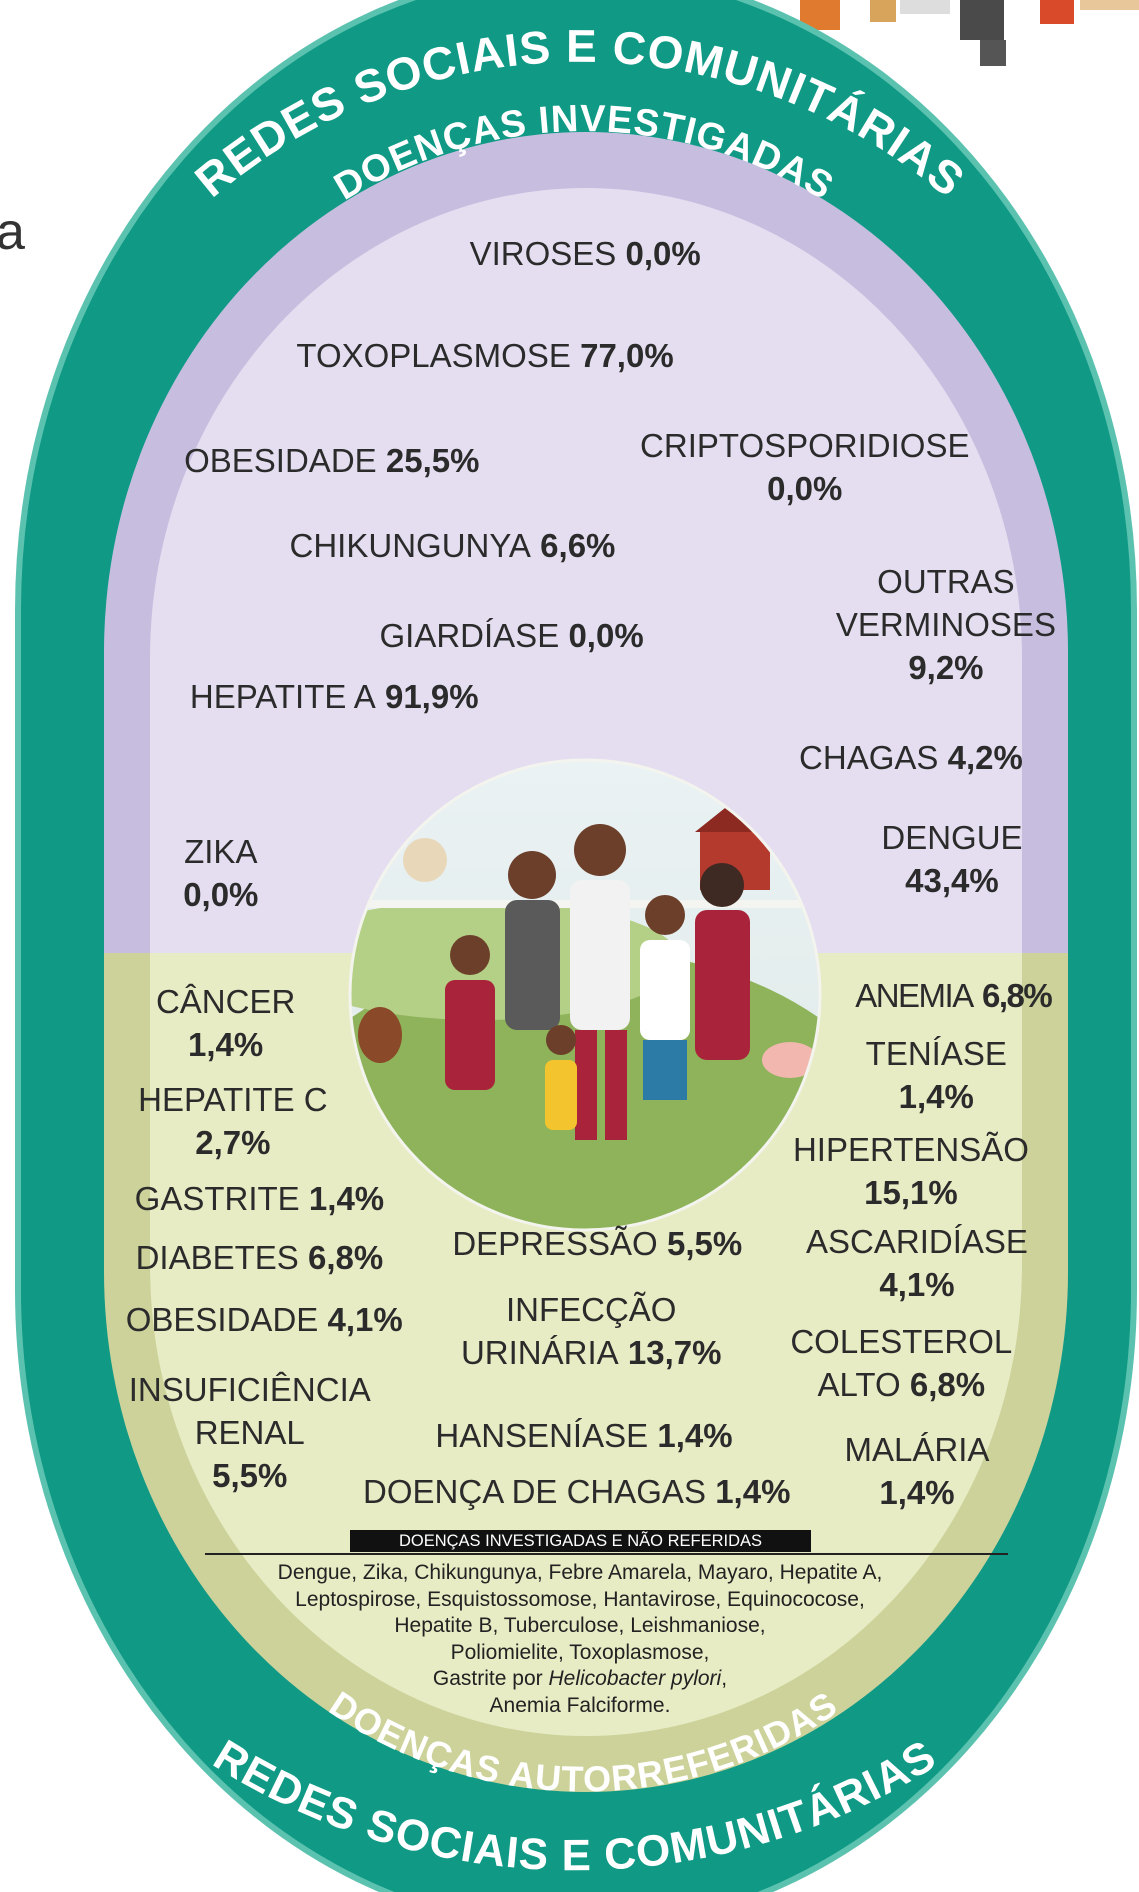  What do you see at coordinates (232, 1121) in the screenshot?
I see `disease-item: HEPATITE C 2,7%` at bounding box center [232, 1121].